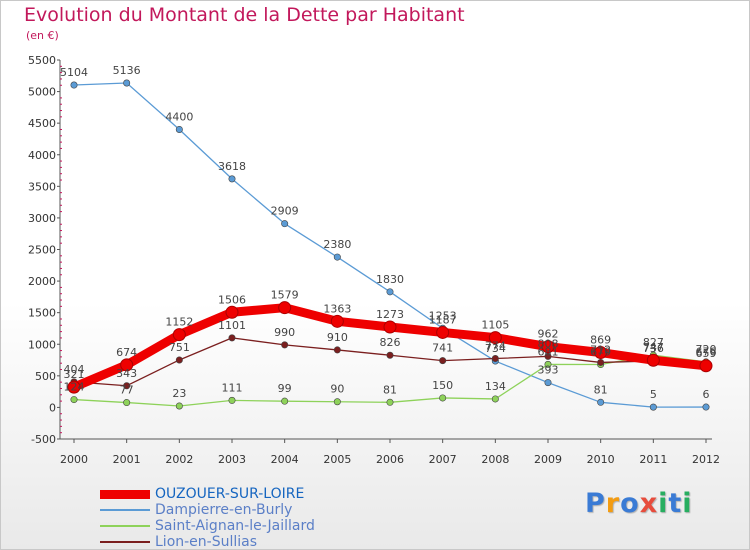 This screenshot has width=750, height=550. Describe the element at coordinates (127, 70) in the screenshot. I see `data-label: 5136` at that location.